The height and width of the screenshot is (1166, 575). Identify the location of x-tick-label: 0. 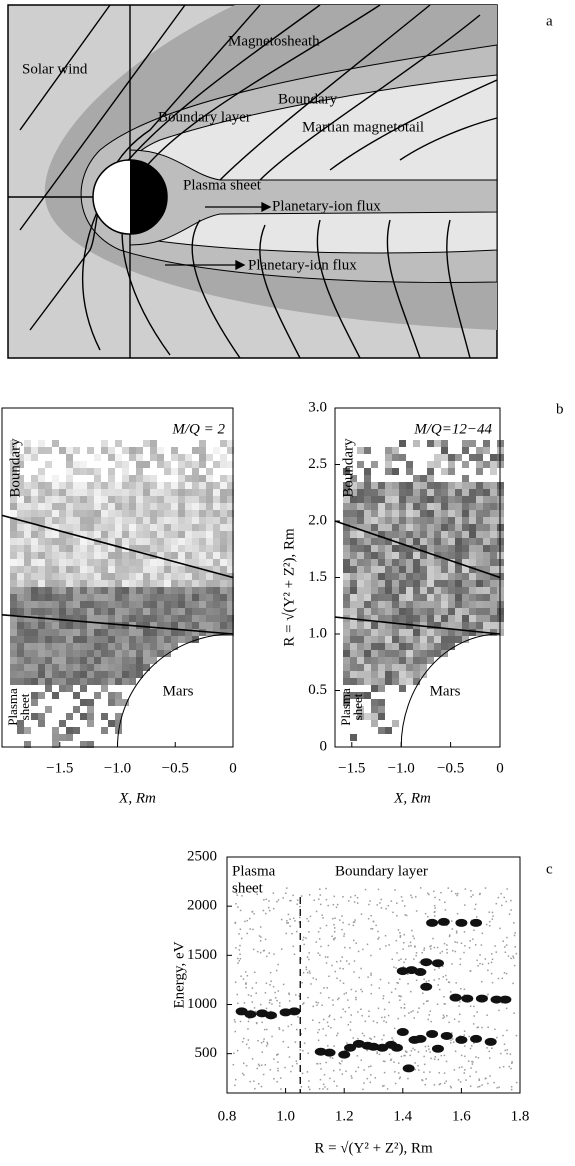
(233, 768).